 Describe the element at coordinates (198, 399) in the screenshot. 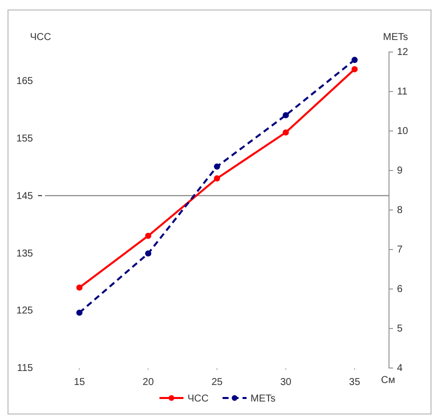

I see `legend-label: ЧСС` at that location.